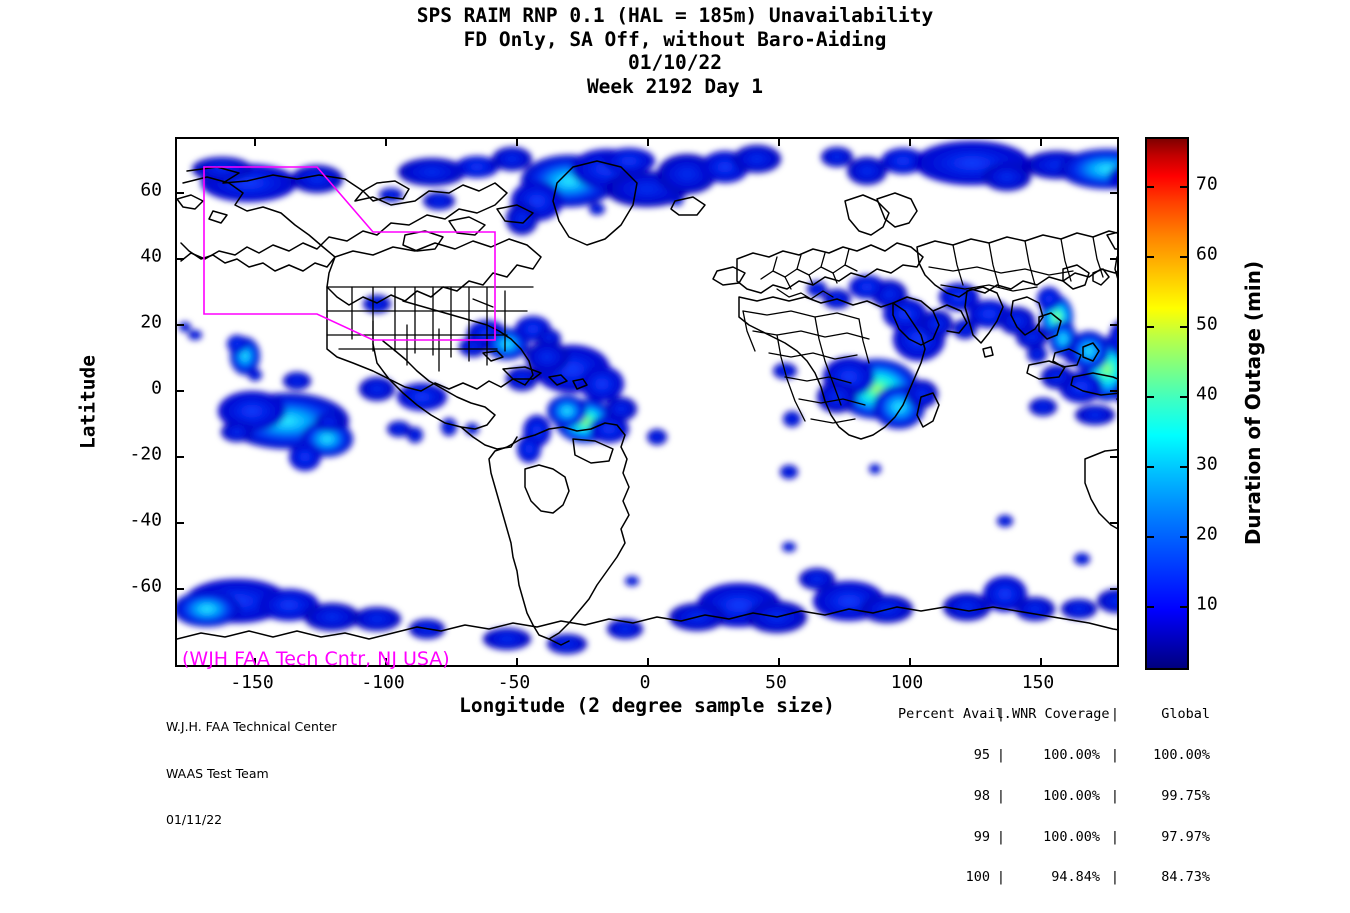 Image resolution: width=1350 pixels, height=913 pixels. What do you see at coordinates (1061, 714) in the screenshot?
I see `header-wnr-coverage: WNR Coverage` at bounding box center [1061, 714].